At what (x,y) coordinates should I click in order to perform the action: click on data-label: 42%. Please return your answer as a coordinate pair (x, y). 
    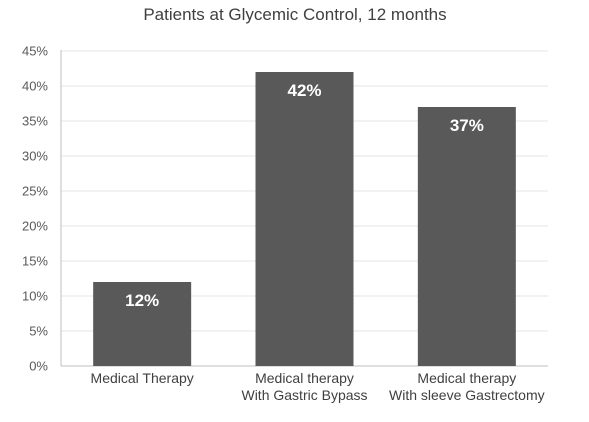
    Looking at the image, I should click on (304, 90).